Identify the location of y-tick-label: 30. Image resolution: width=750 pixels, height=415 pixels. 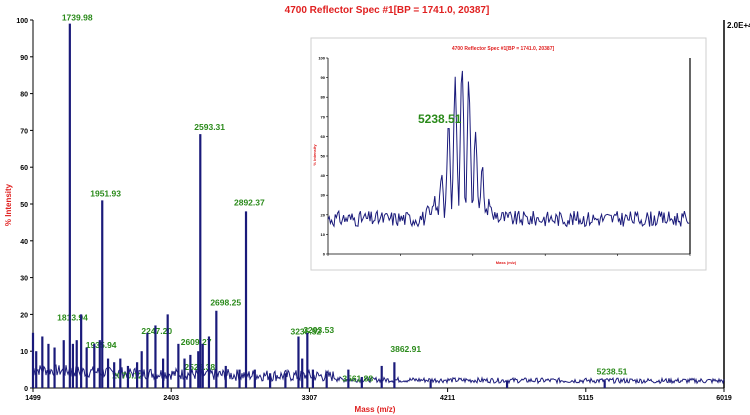
(24, 279).